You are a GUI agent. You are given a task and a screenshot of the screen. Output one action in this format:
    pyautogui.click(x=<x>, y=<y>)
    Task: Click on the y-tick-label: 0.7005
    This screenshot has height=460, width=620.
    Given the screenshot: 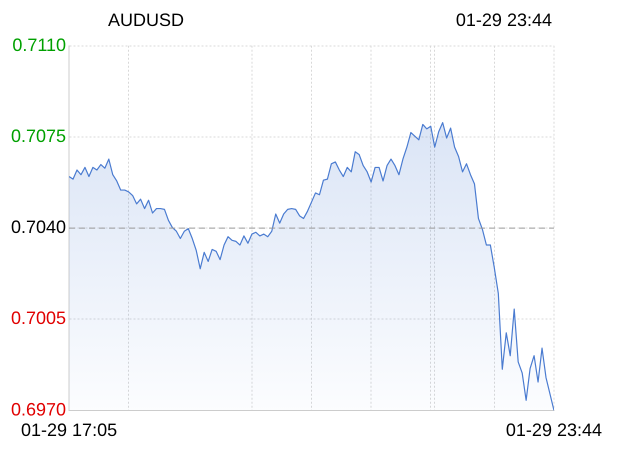 What is the action you would take?
    pyautogui.click(x=38, y=318)
    